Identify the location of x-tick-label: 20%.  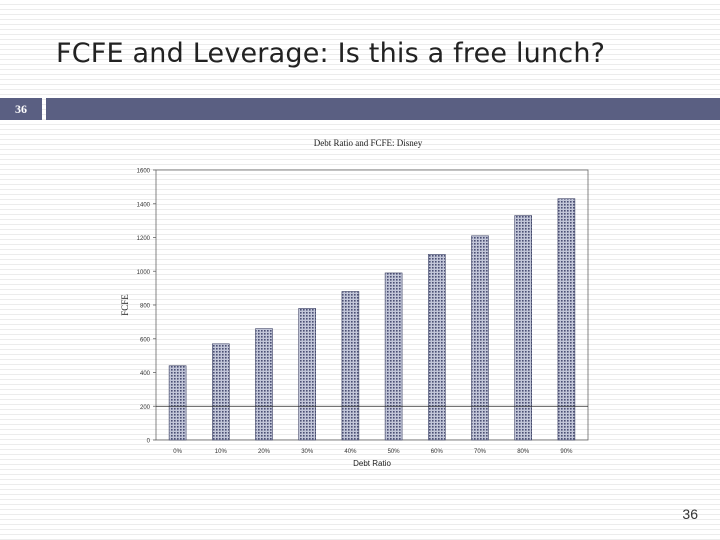
(264, 452).